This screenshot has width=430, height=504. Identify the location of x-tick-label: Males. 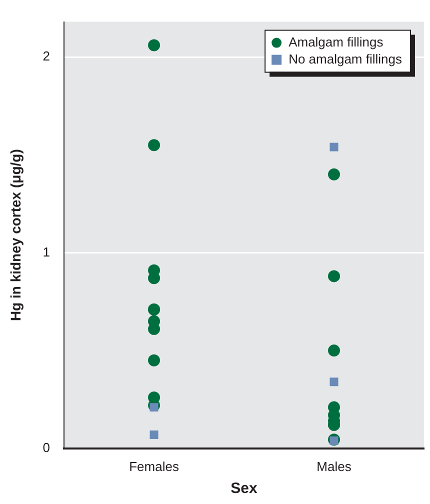
(334, 466).